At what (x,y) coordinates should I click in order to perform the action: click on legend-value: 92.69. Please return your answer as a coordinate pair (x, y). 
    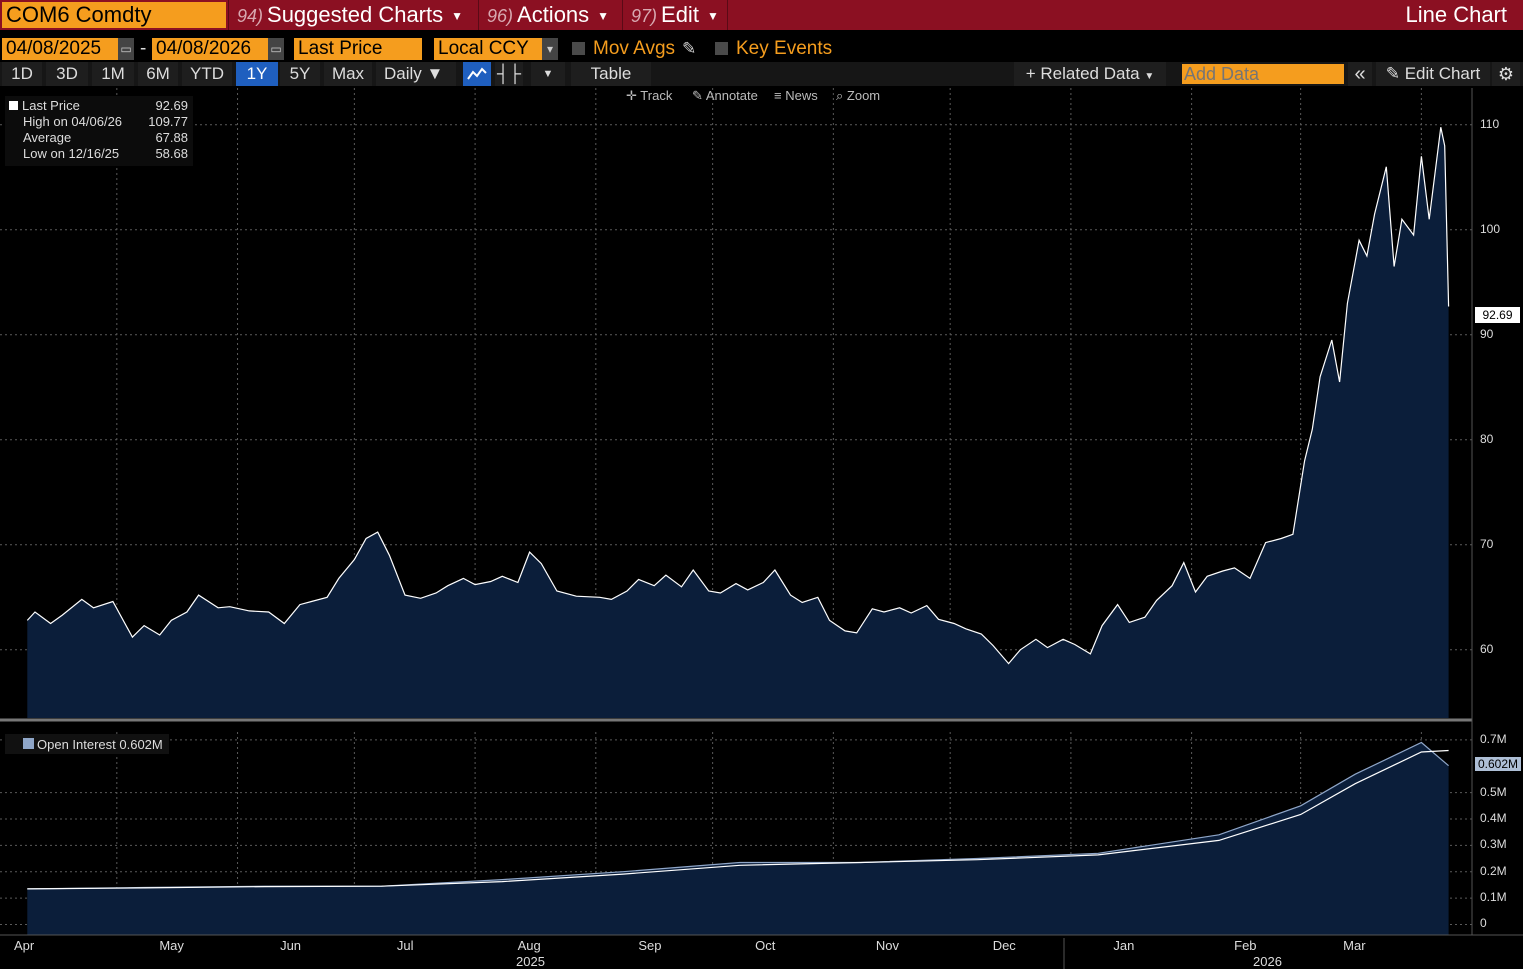
    Looking at the image, I should click on (171, 105).